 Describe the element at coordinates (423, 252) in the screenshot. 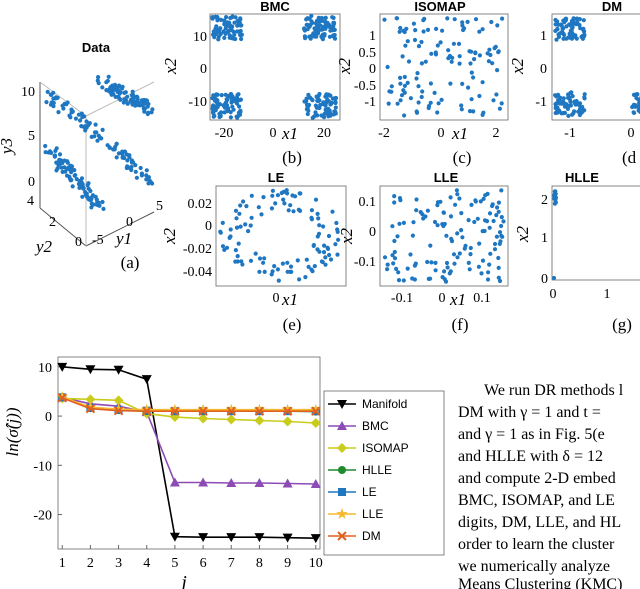

I see `panel-f: LLE 0.1 0 -0.1 -0.1 0 0.1 x2 x1 (f)` at that location.